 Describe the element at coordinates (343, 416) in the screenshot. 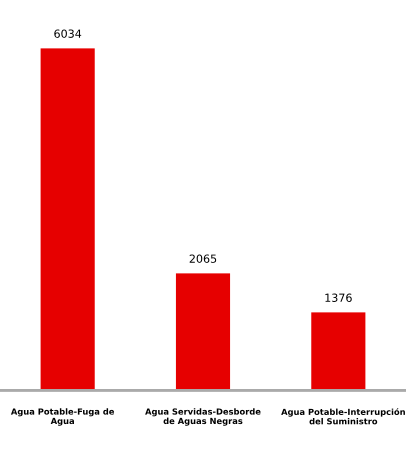

I see `x-tick-label: Agua Potable-Interrupción del Suministro` at that location.